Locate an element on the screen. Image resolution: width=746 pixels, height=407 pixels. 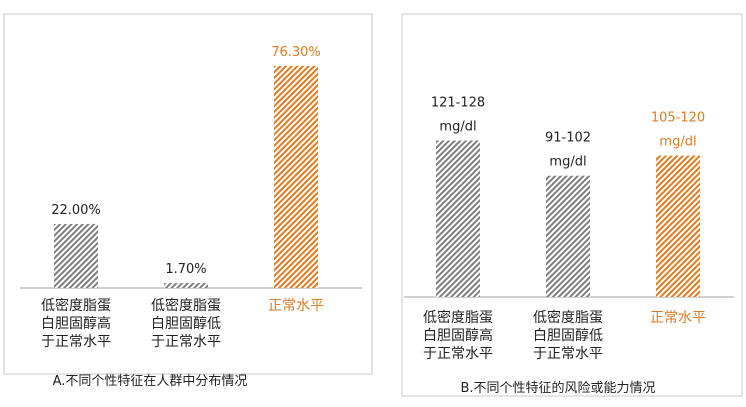
category-label-a-2-line-1: 低密度脂蛋 is located at coordinates (186, 305).